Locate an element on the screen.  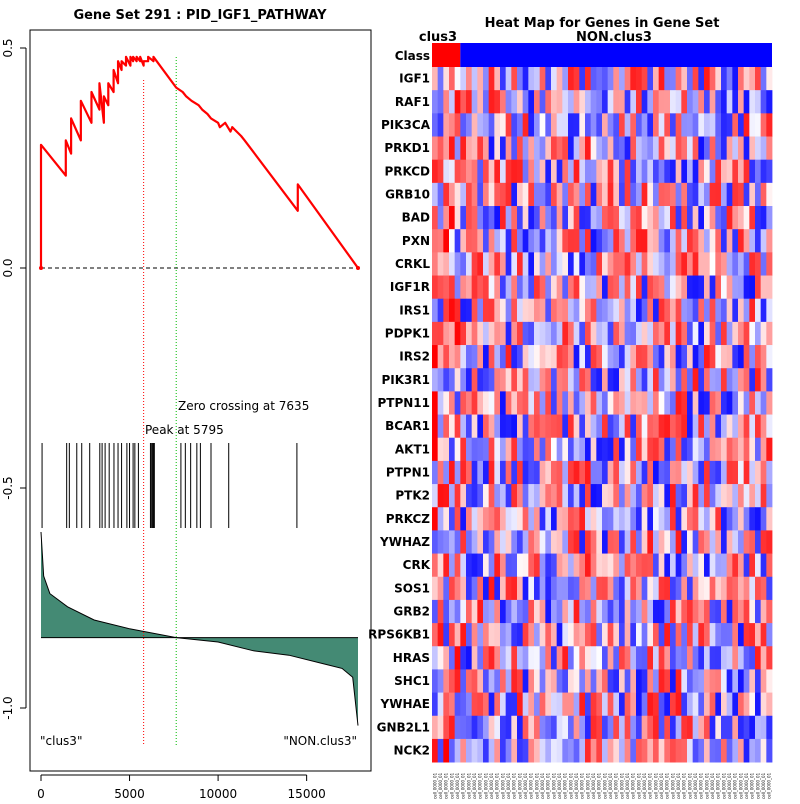
gene-label: PXN is located at coordinates (416, 241).